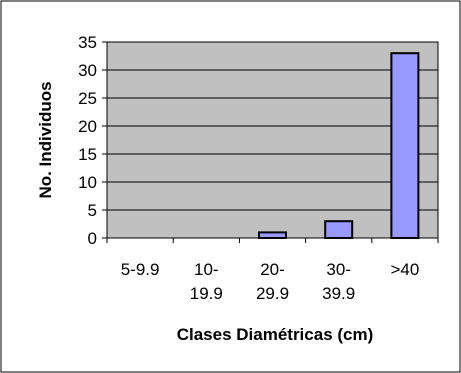 This screenshot has height=373, width=461. I want to click on x-tick-label: 5-9.9, so click(140, 269).